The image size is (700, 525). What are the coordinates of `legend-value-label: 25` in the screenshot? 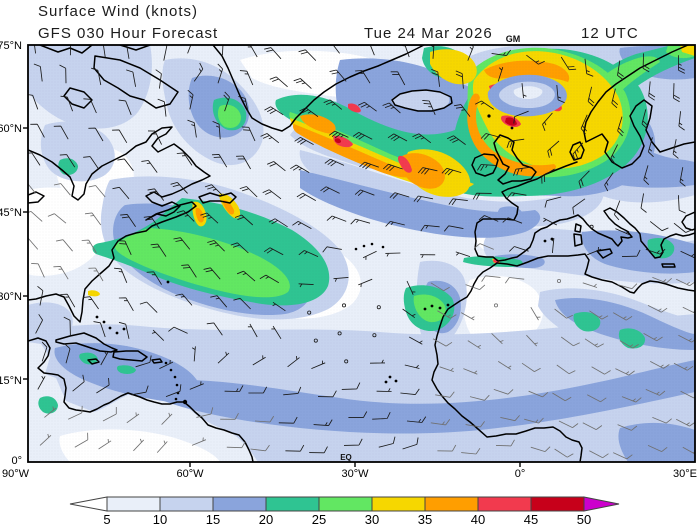 It's located at (319, 518).